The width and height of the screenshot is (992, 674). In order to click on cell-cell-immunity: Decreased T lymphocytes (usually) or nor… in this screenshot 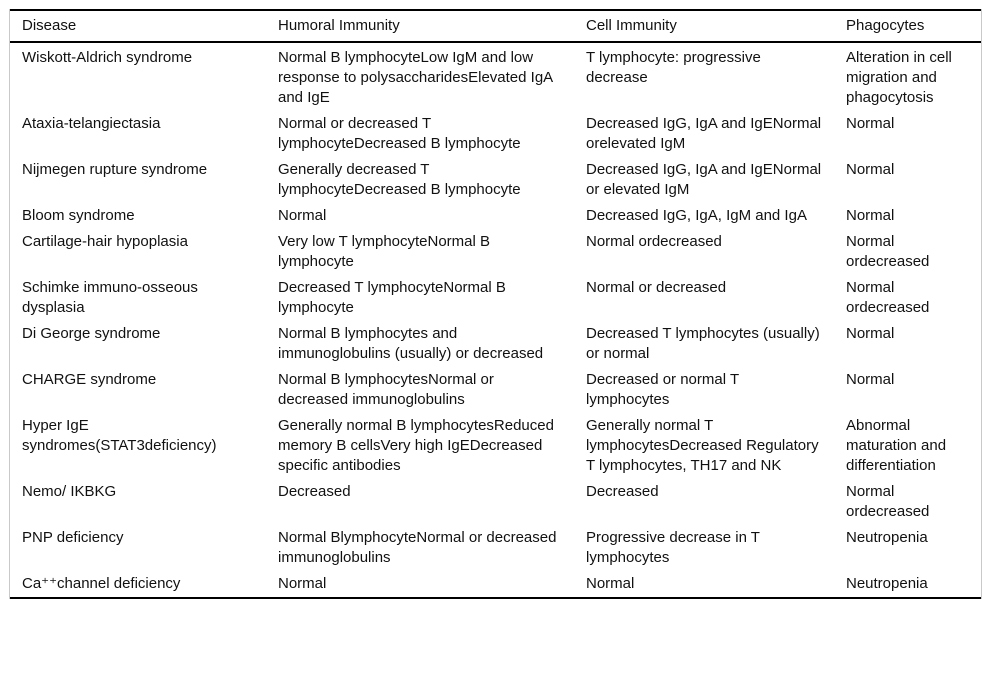, I will do `click(703, 343)`.